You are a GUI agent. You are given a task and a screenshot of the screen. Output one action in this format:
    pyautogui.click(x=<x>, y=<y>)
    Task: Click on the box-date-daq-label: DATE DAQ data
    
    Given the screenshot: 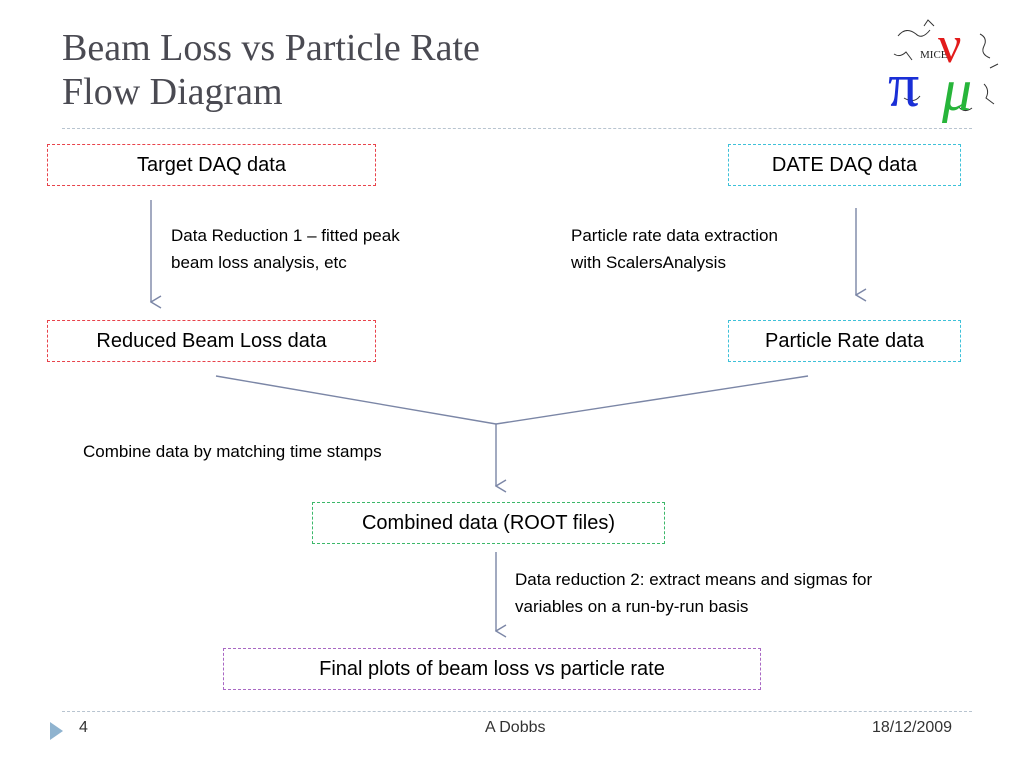 What is the action you would take?
    pyautogui.click(x=844, y=164)
    